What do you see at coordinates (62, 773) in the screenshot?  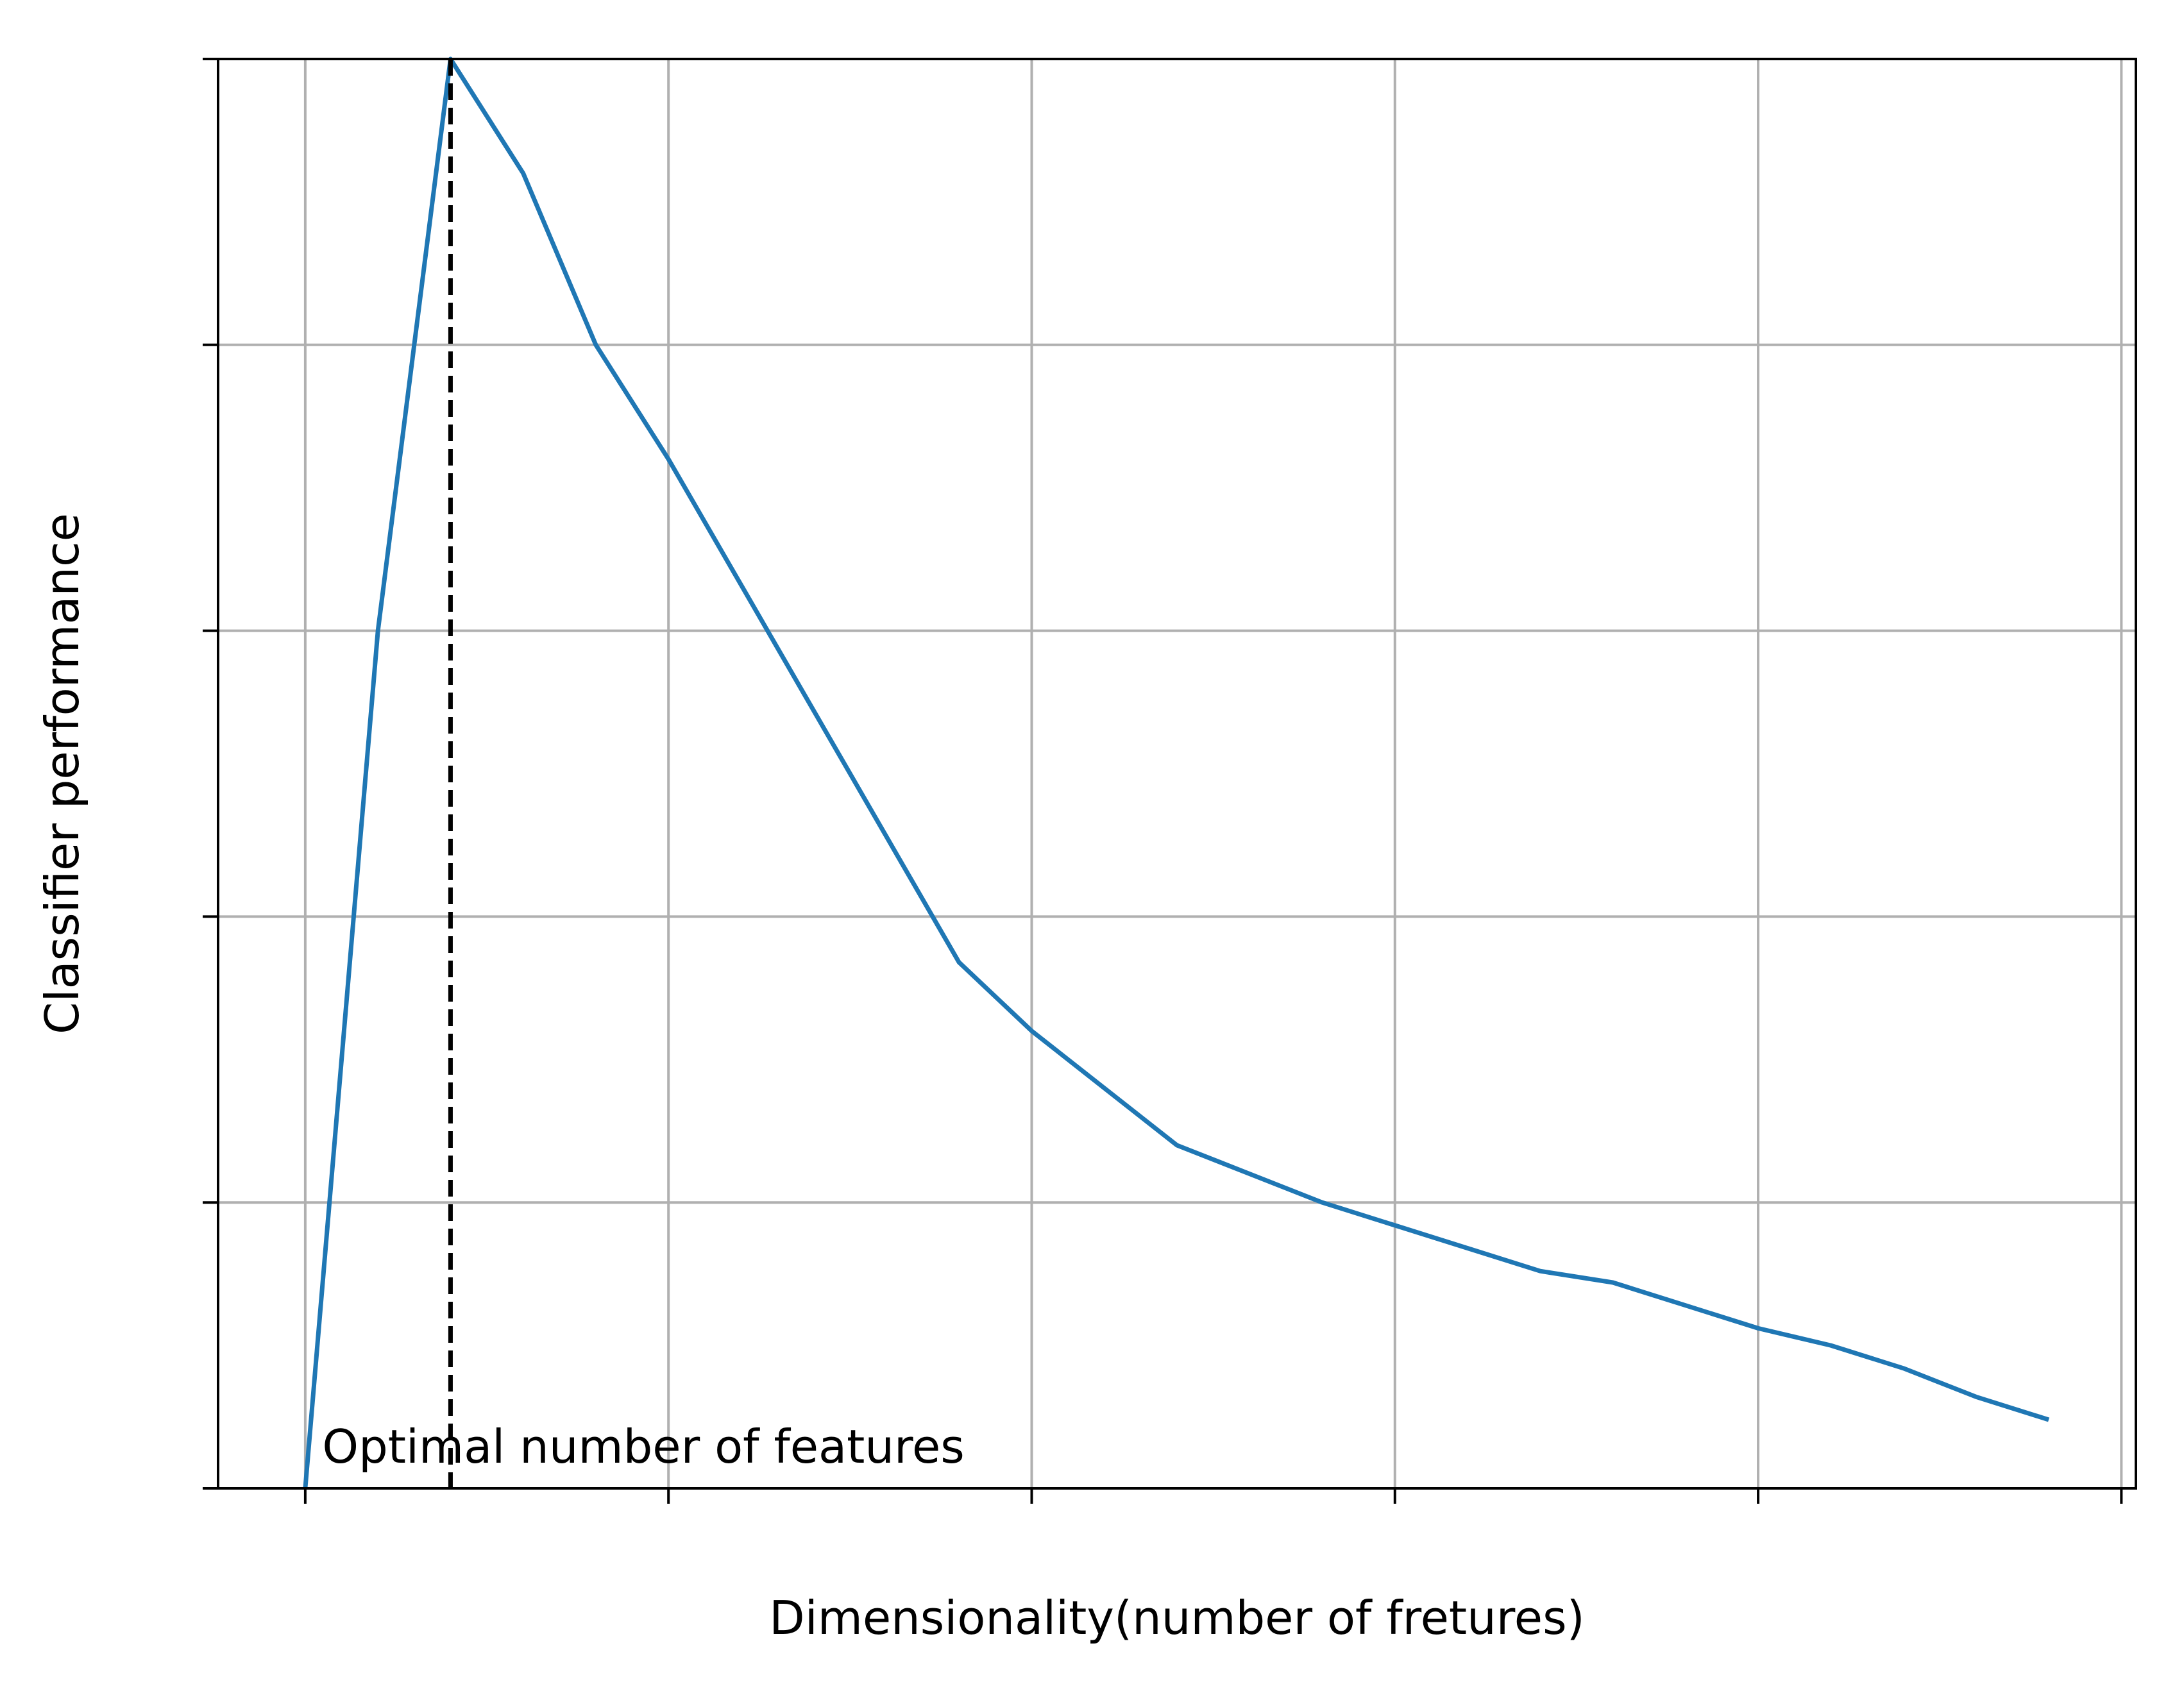 I see `y-axis-label: Classifier performance` at bounding box center [62, 773].